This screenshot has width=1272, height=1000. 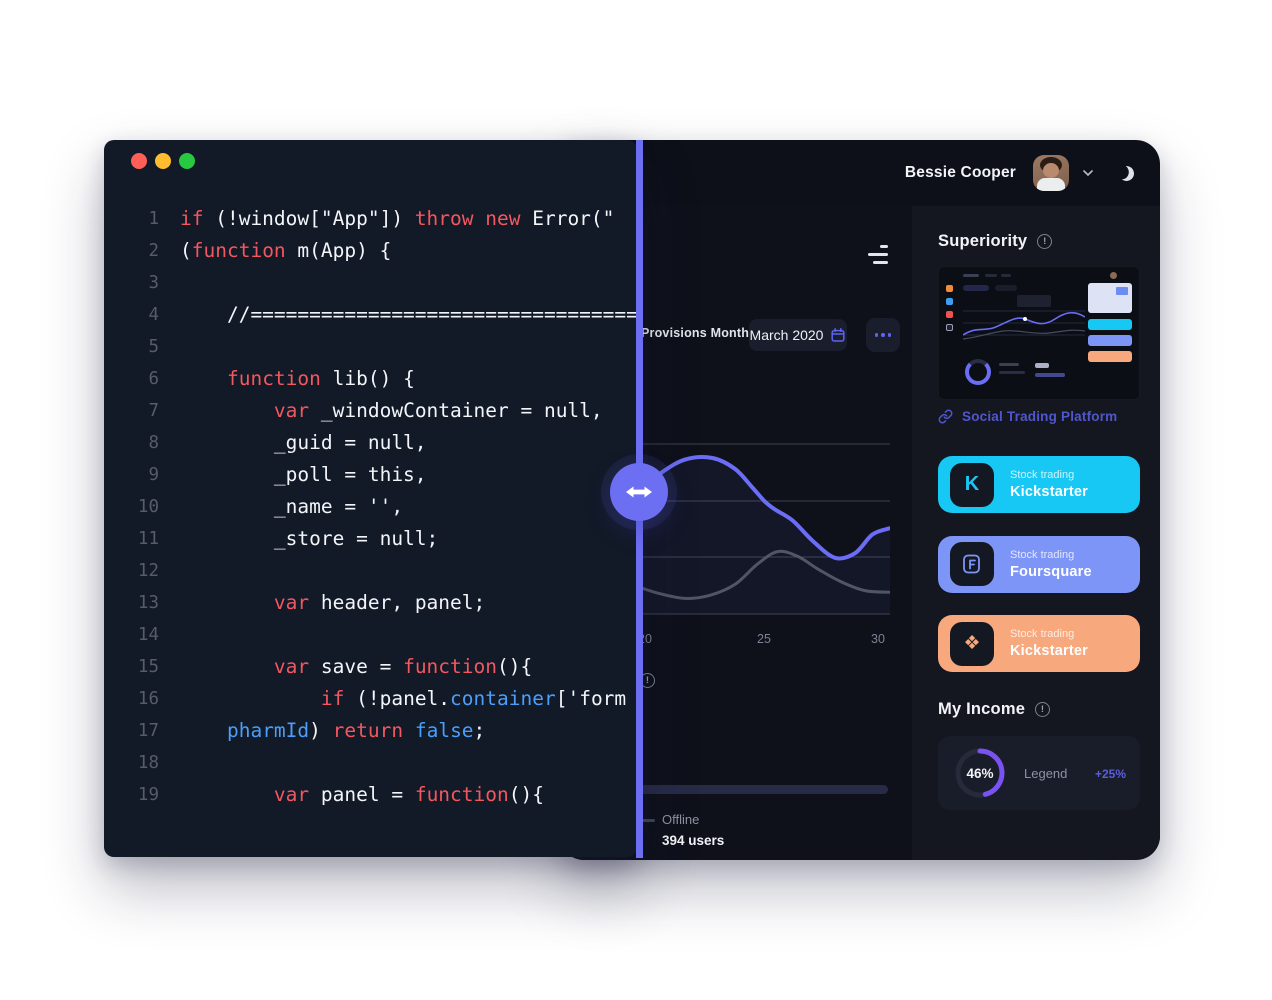 I want to click on calendar-icon, so click(x=838, y=335).